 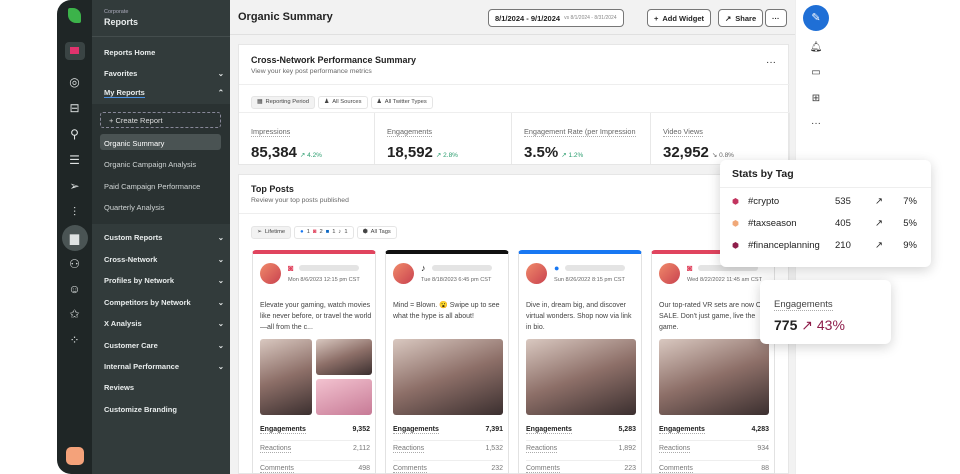 I want to click on reporting-period-filter: ▦ Reporting Period, so click(x=283, y=102).